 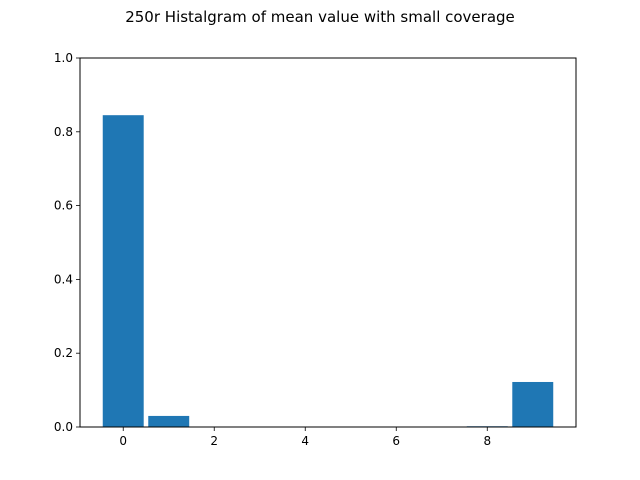 What do you see at coordinates (63, 427) in the screenshot?
I see `y-tick-label: 0.0` at bounding box center [63, 427].